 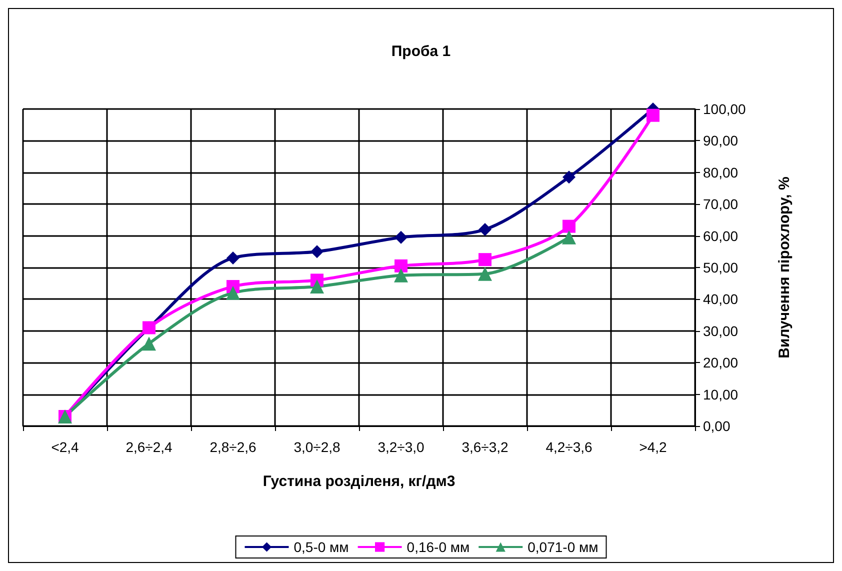 I want to click on y-tick-label: 30,00, so click(x=720, y=330).